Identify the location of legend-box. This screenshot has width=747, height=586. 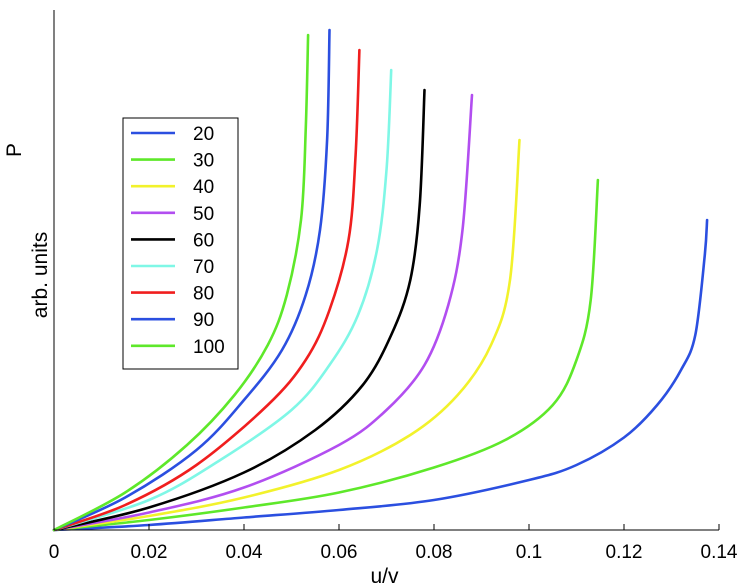
(180, 243).